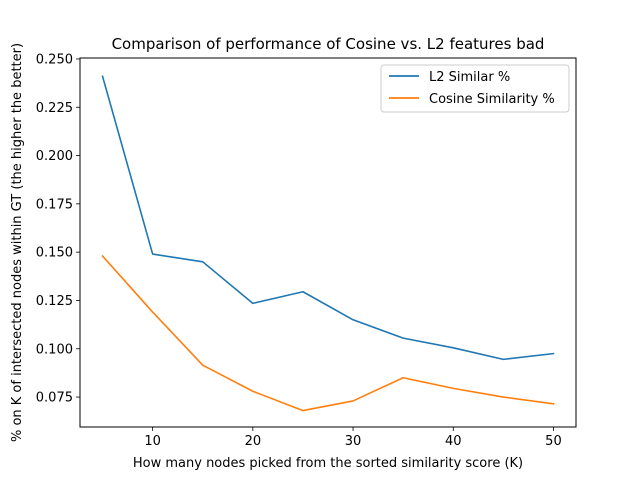 This screenshot has width=640, height=480. What do you see at coordinates (54, 108) in the screenshot?
I see `y-tick-label: 0.225` at bounding box center [54, 108].